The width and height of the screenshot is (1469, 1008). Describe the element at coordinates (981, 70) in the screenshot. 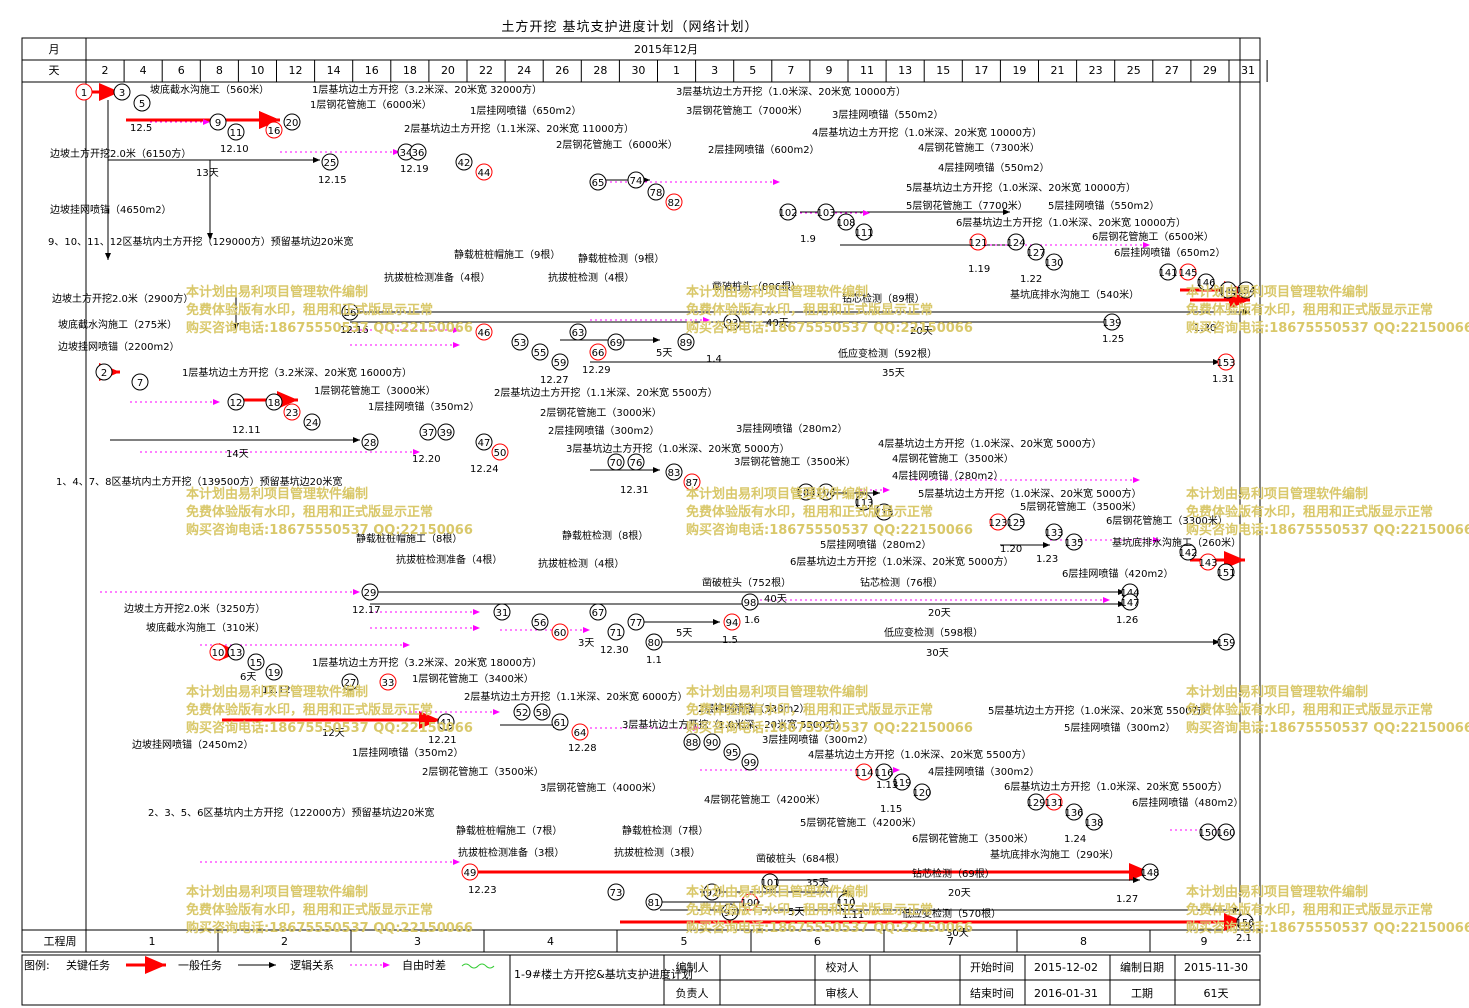

I see `day-tick: 17` at that location.